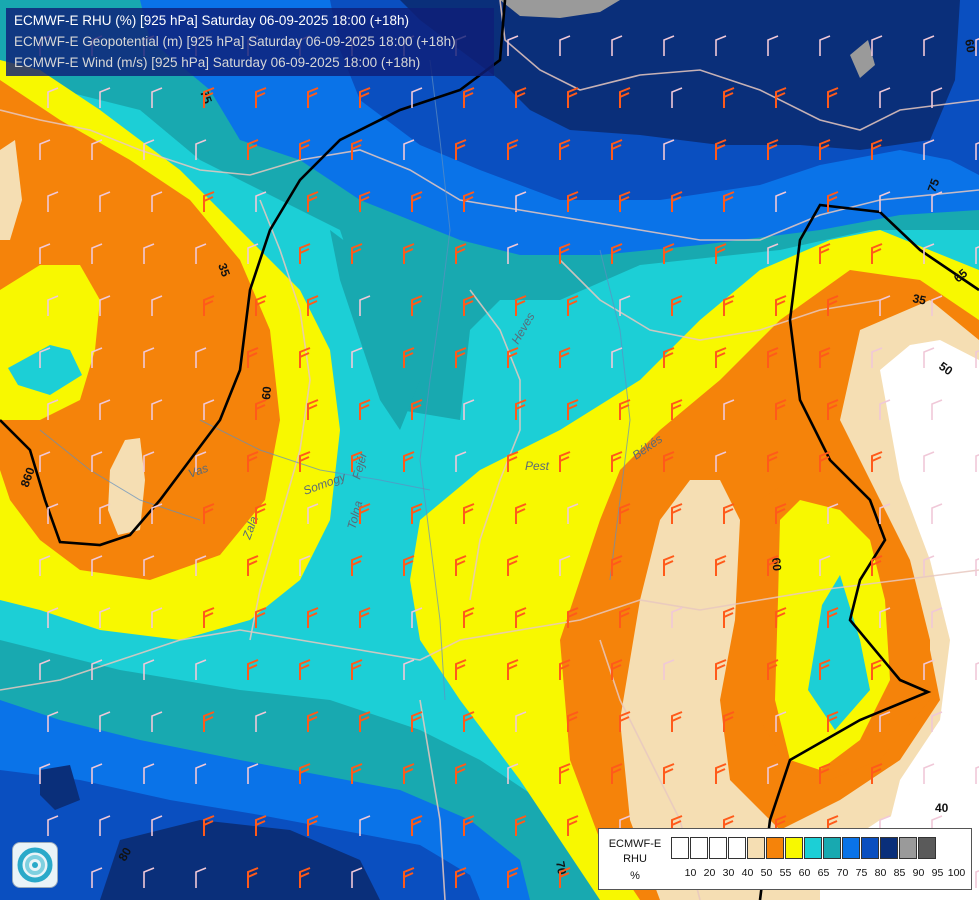 The width and height of the screenshot is (979, 900). Describe the element at coordinates (942, 808) in the screenshot. I see `contour-label-40: 40` at that location.